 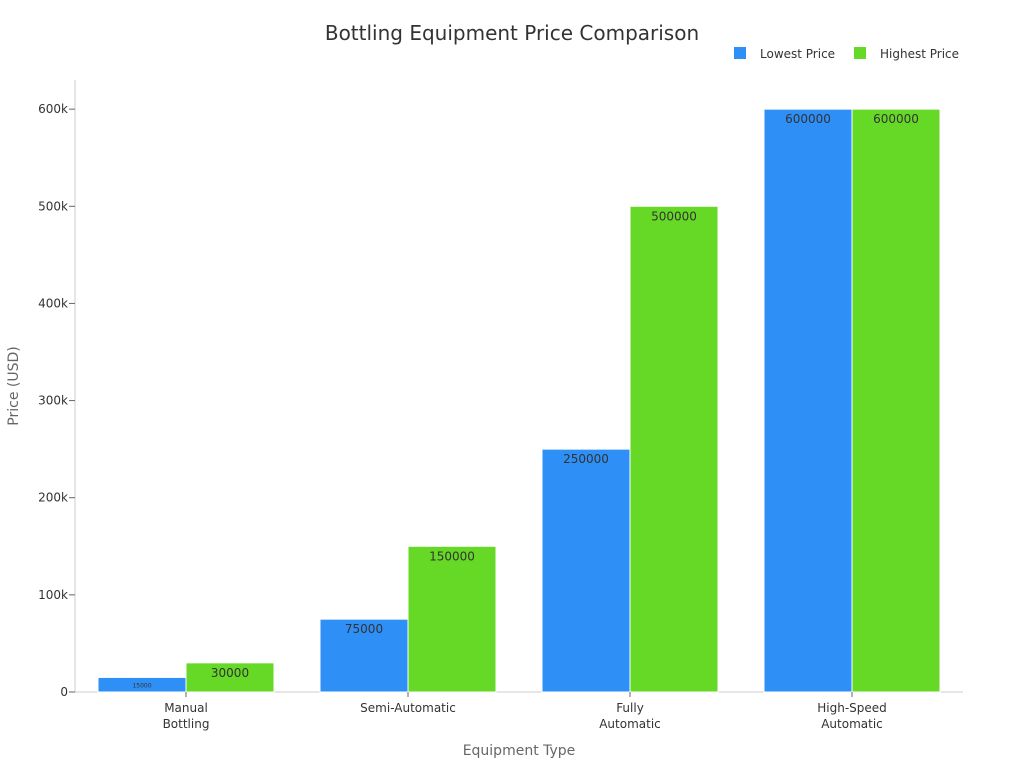 What do you see at coordinates (14, 385) in the screenshot?
I see `y-axis-title: Price (USD)` at bounding box center [14, 385].